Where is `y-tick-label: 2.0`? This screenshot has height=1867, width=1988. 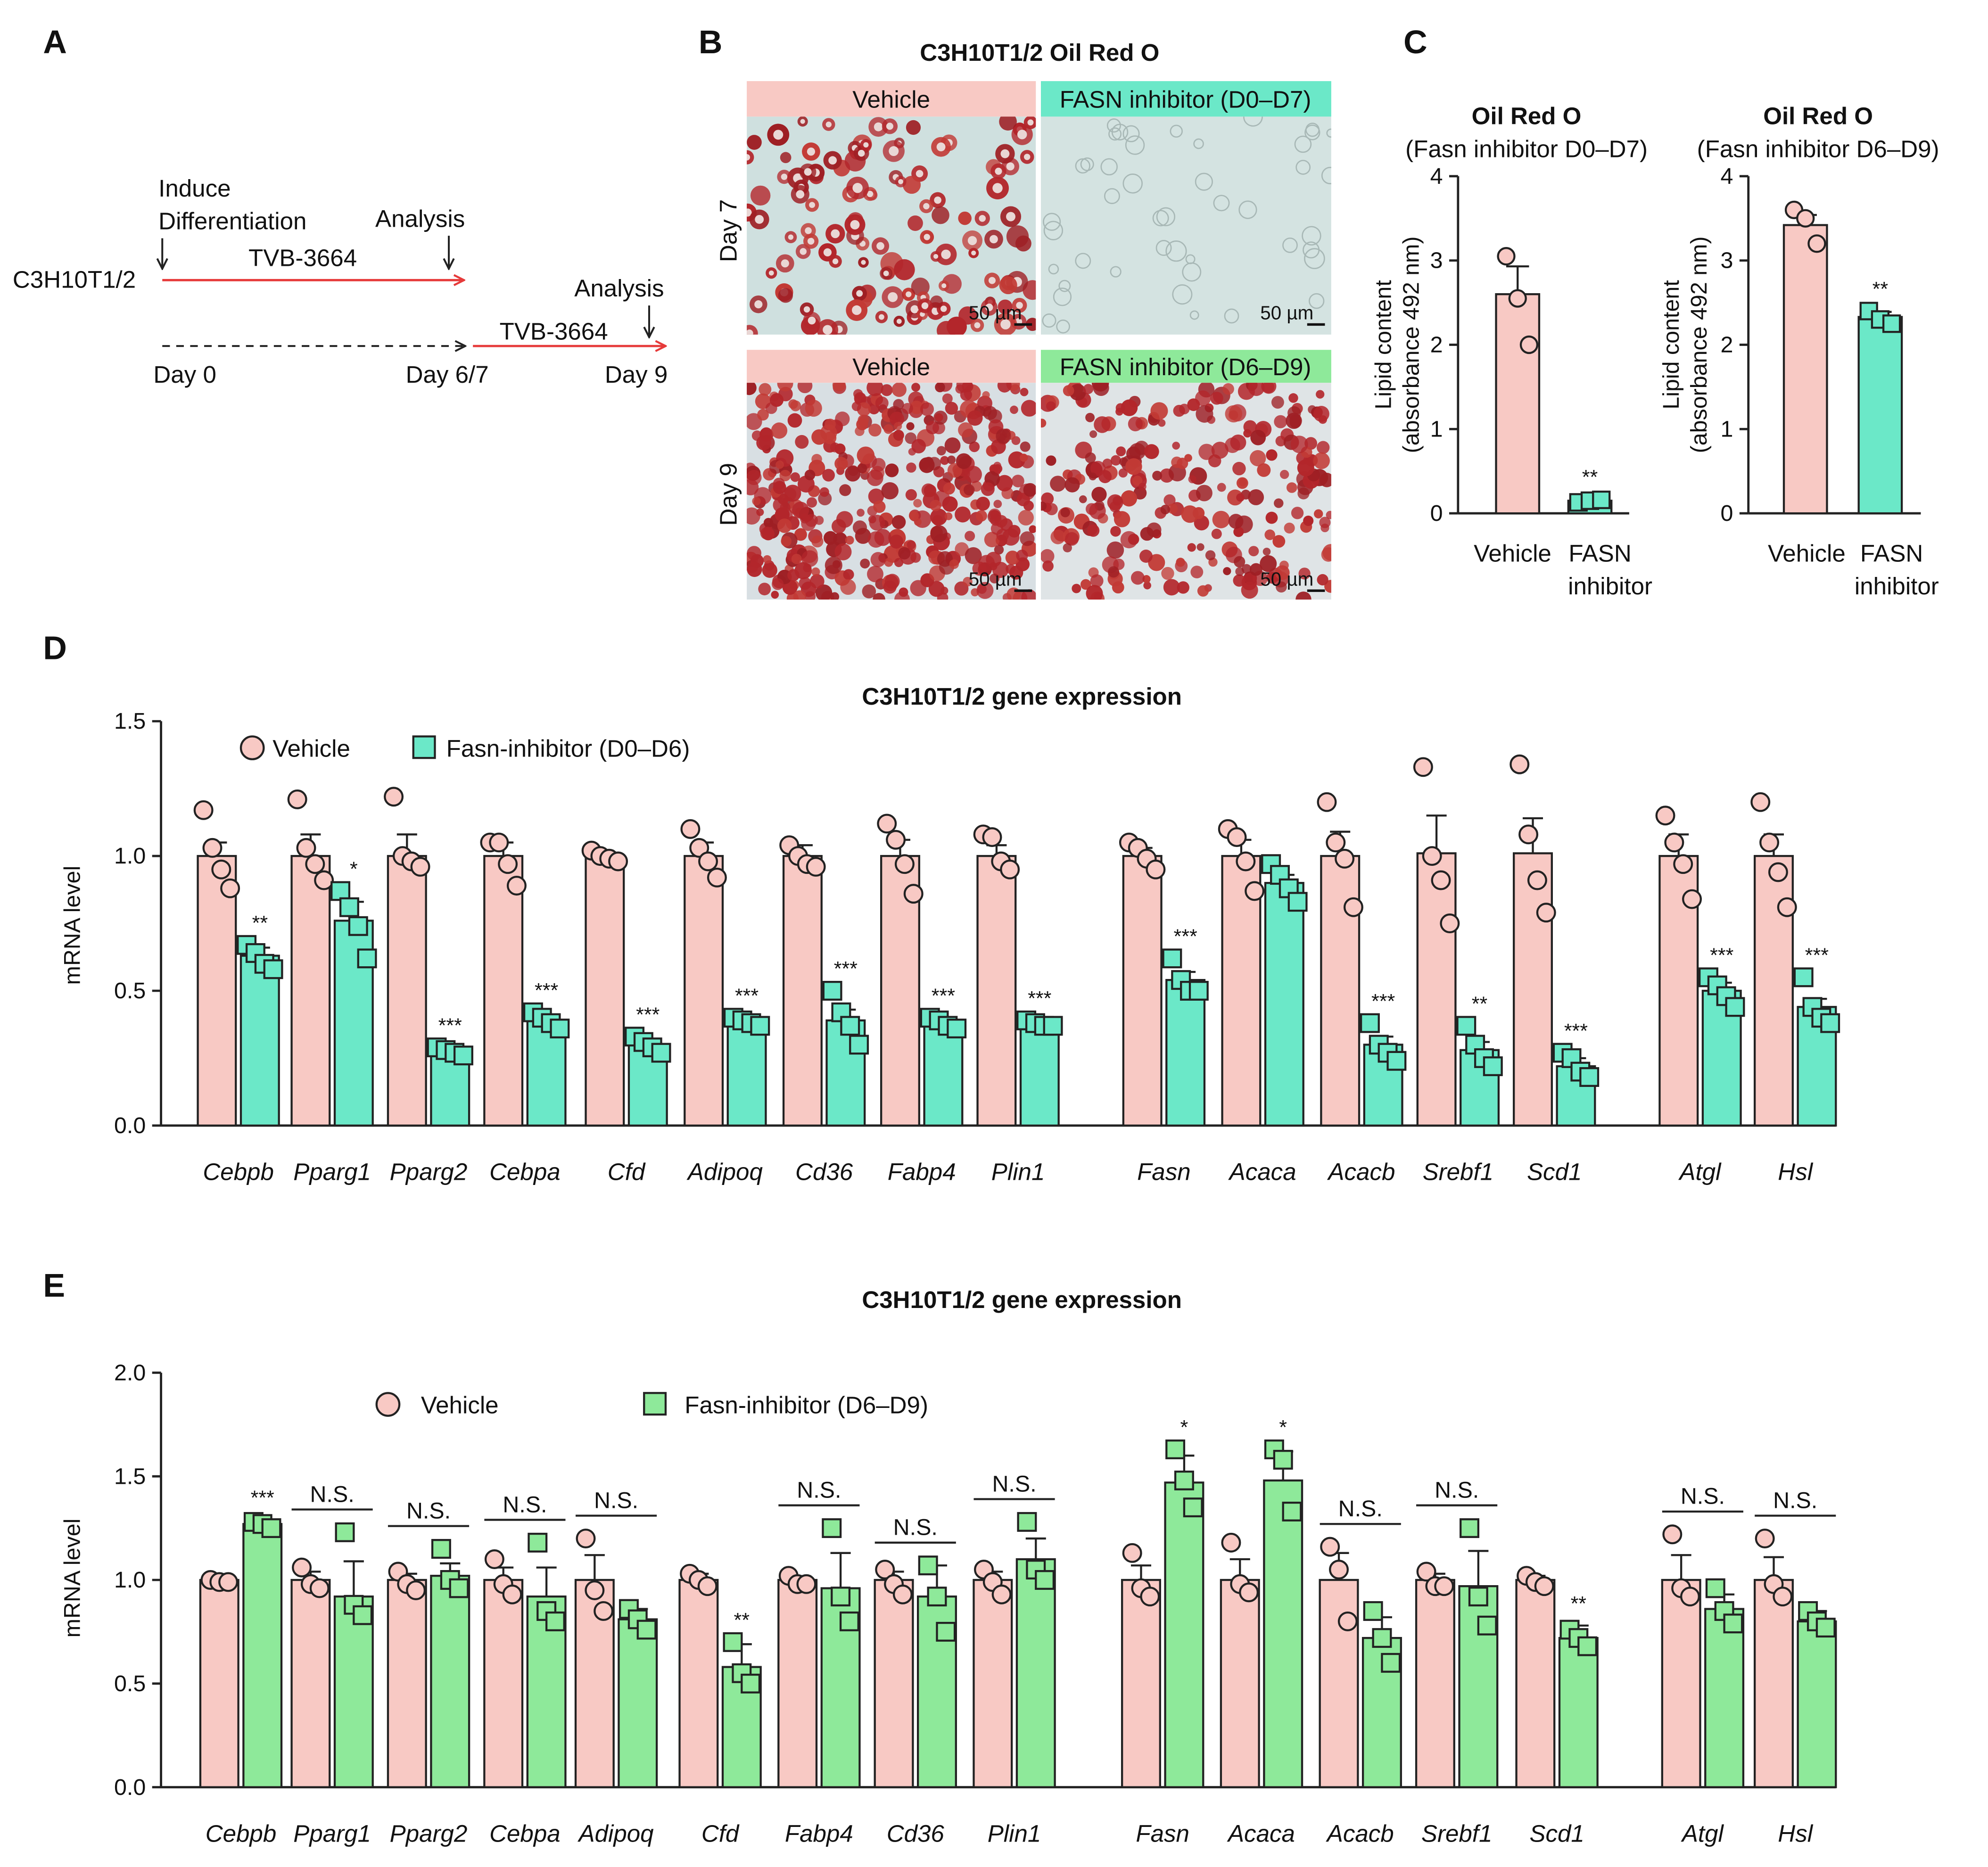
y-tick-label: 2.0 is located at coordinates (130, 1373).